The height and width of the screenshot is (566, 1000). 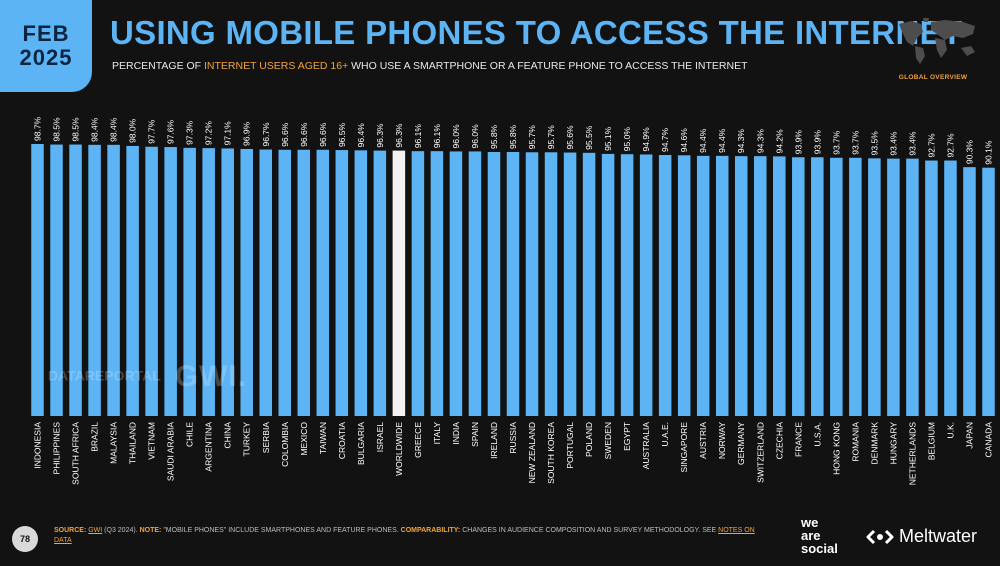 I want to click on category-label: SOUTH KOREA, so click(x=551, y=453).